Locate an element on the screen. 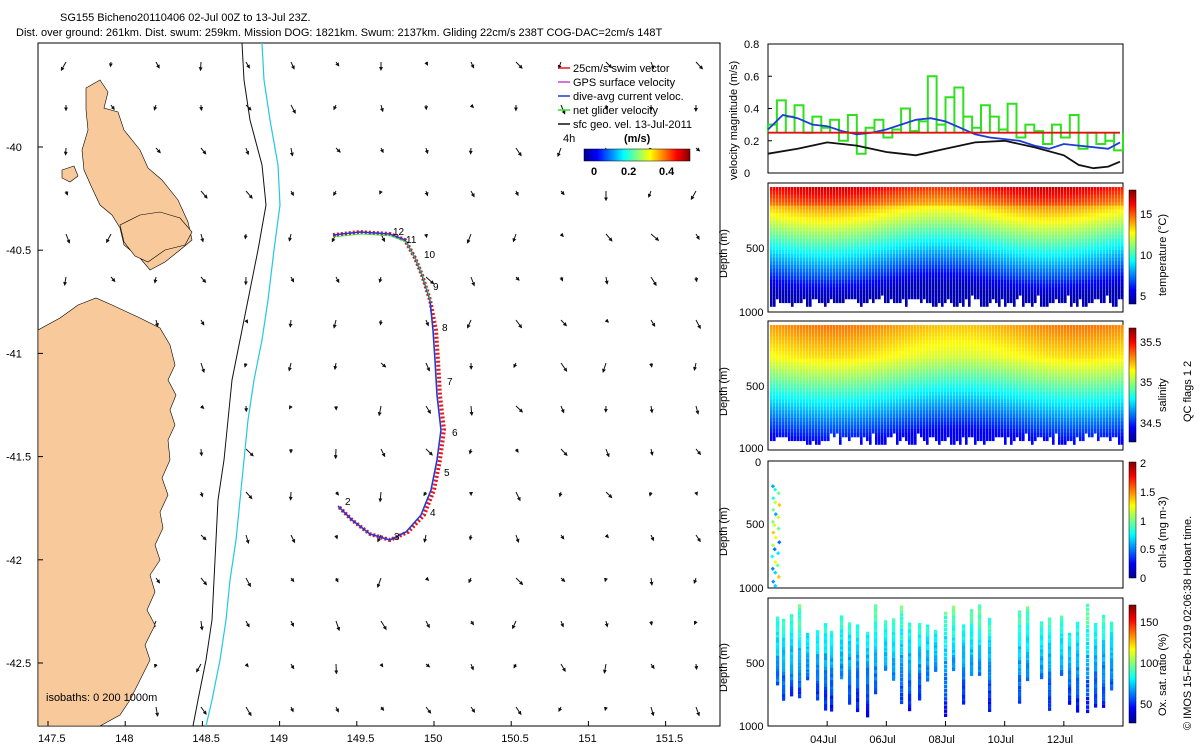 This screenshot has width=1200, height=750. temp-cb-tick-2: 15 is located at coordinates (1146, 215).